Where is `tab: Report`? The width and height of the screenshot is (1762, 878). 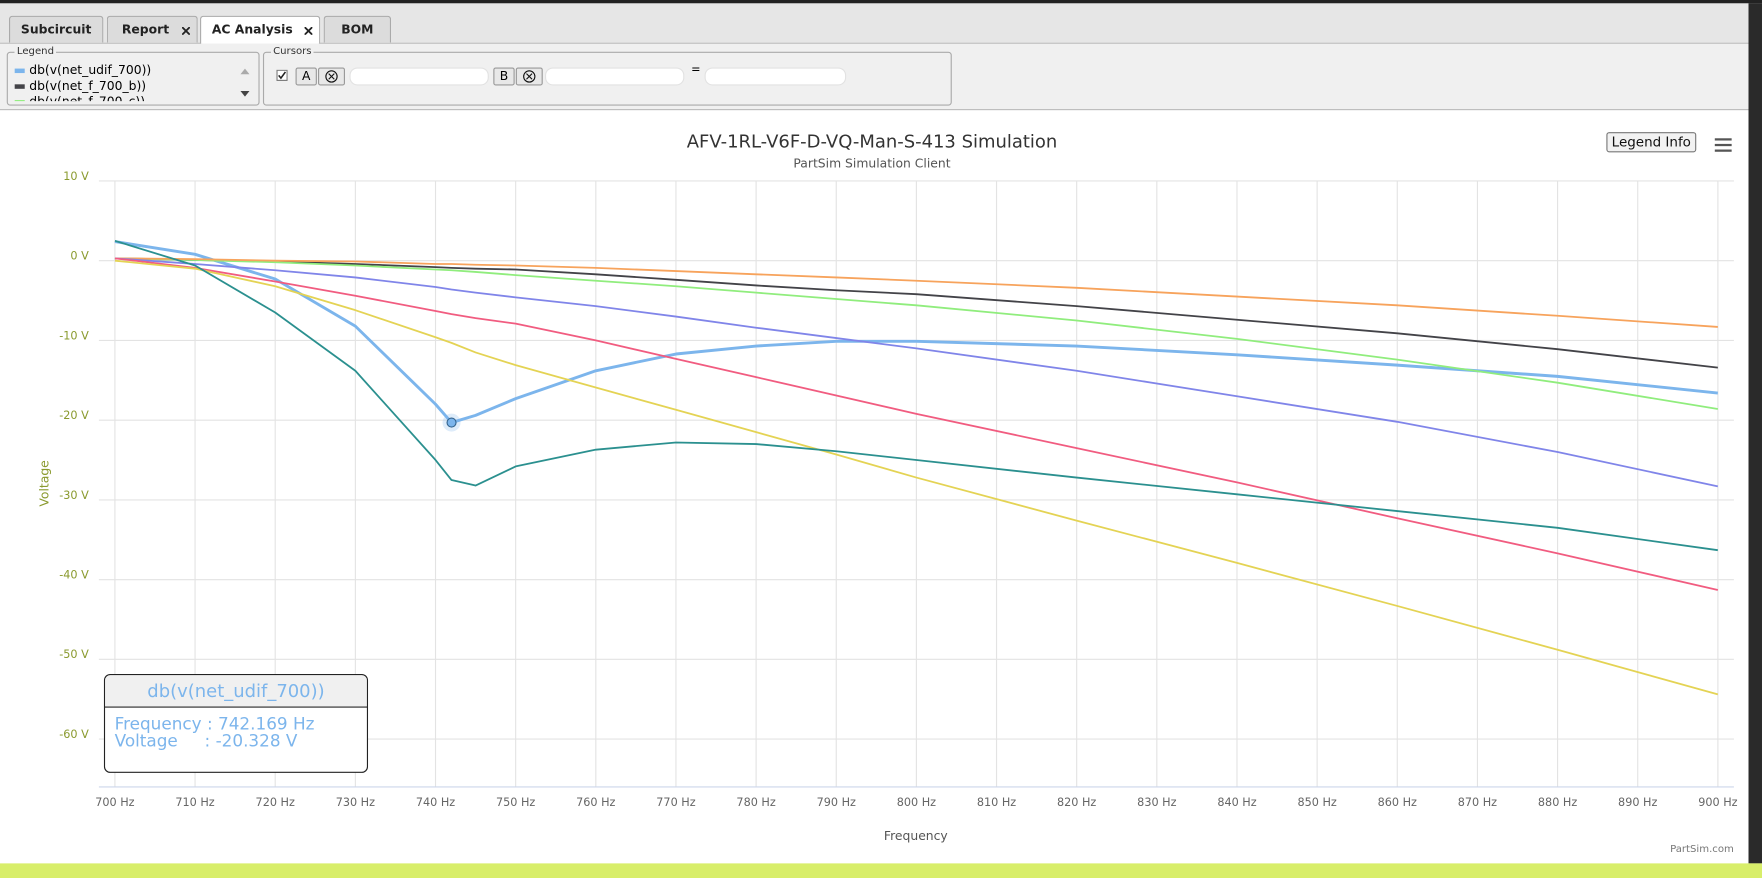
tab: Report is located at coordinates (152, 29).